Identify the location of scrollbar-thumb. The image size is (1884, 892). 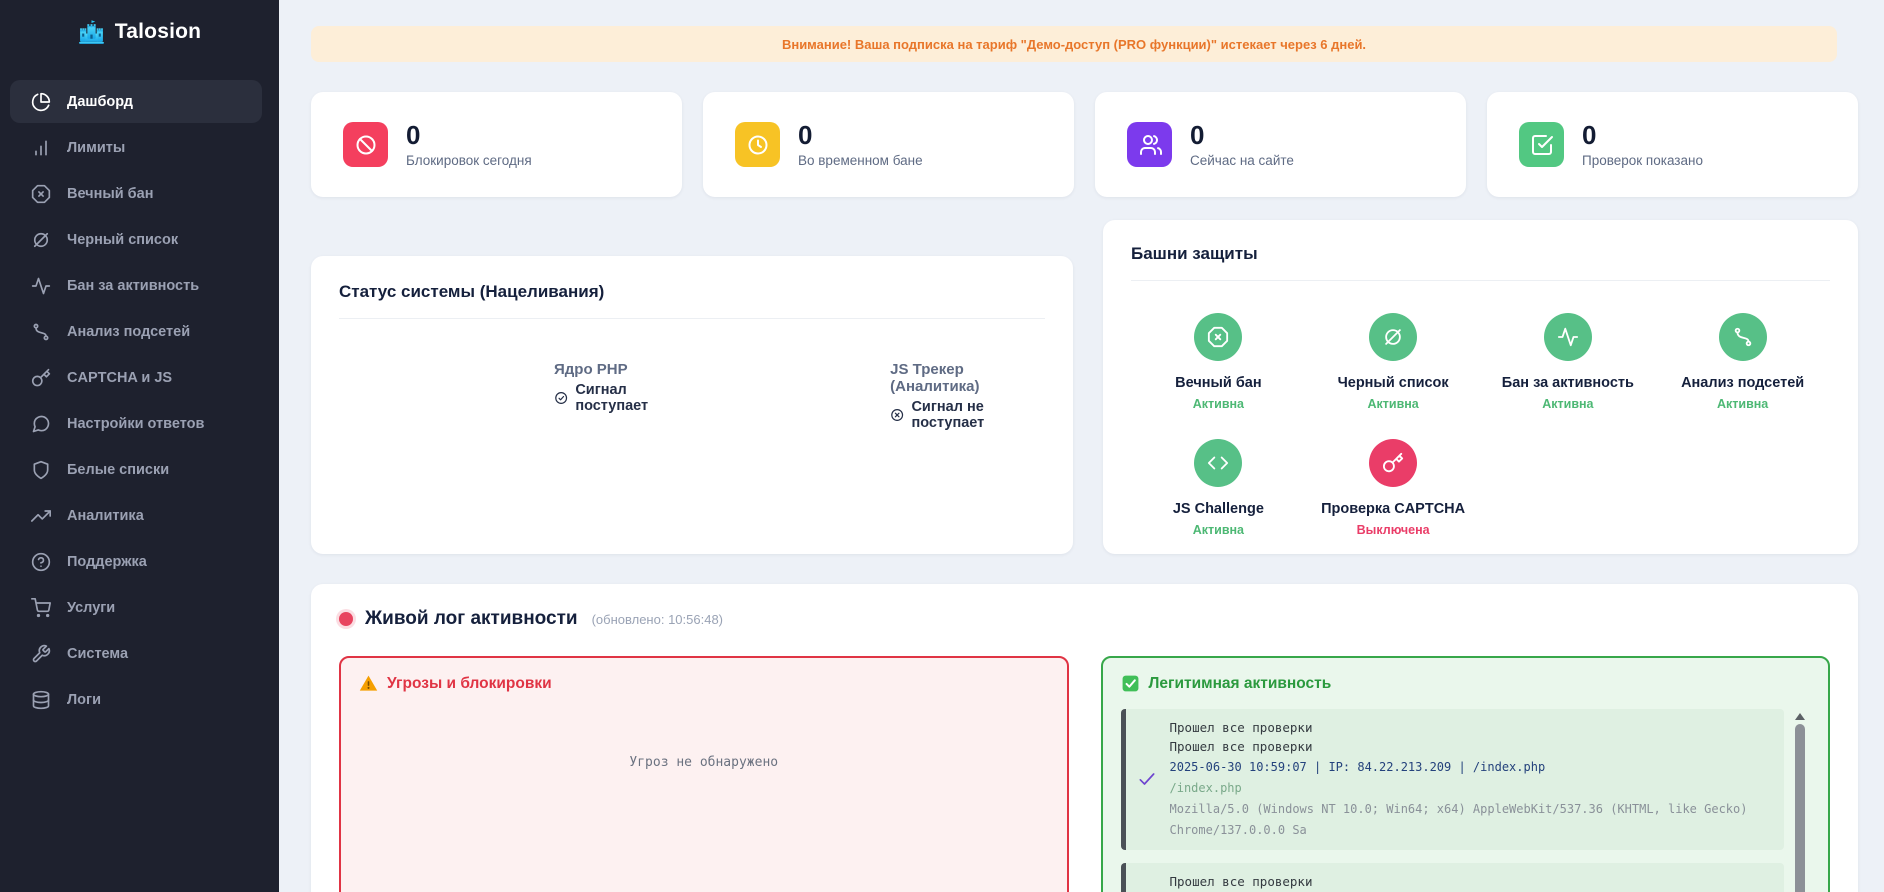
(1800, 808).